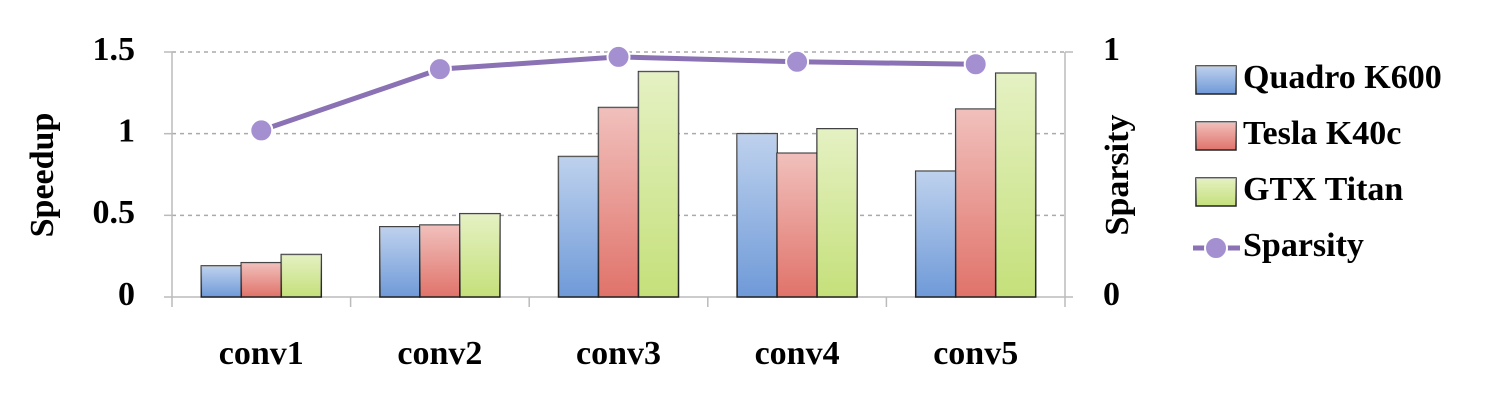 The image size is (1502, 404). I want to click on legend-label: Tesla K40c, so click(1322, 133).